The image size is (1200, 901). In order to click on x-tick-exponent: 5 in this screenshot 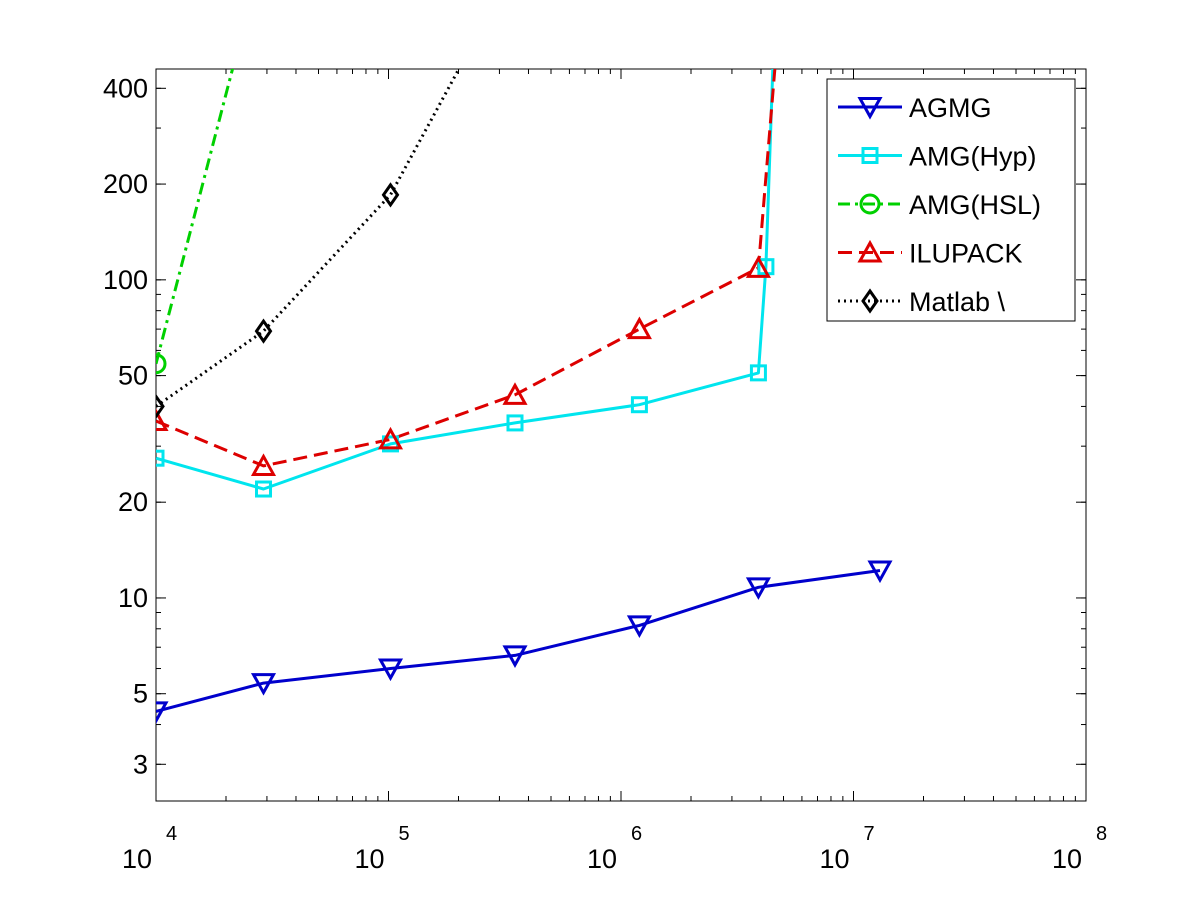, I will do `click(404, 834)`.